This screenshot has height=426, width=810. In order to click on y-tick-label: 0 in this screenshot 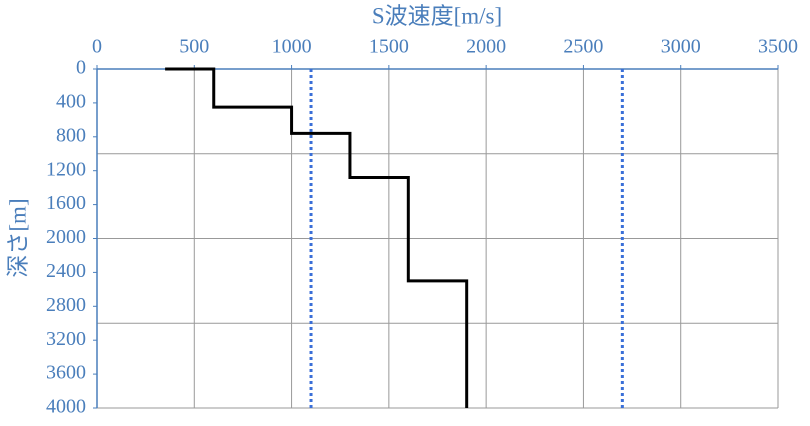, I will do `click(81, 68)`.